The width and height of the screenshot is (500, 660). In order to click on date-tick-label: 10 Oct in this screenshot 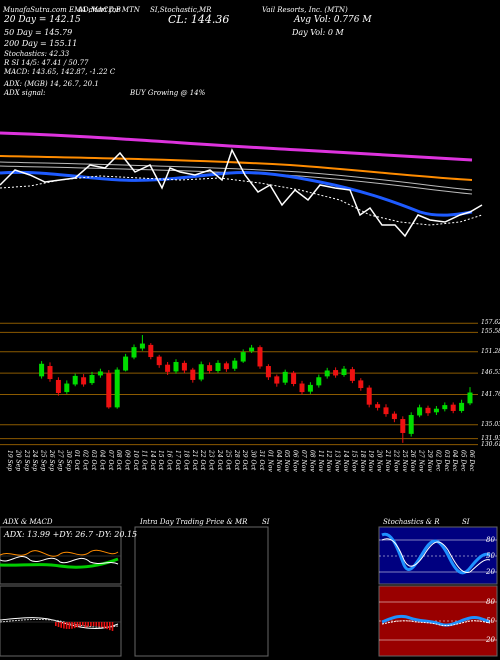, I will do `click(135, 460)`.